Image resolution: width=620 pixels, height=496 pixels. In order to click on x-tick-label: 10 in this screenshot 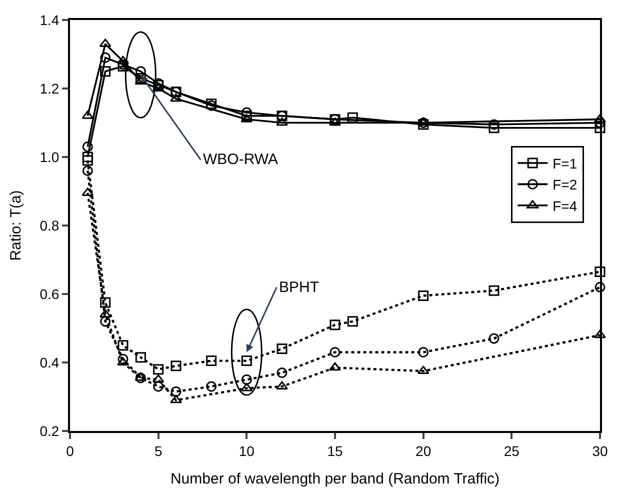, I will do `click(246, 450)`.